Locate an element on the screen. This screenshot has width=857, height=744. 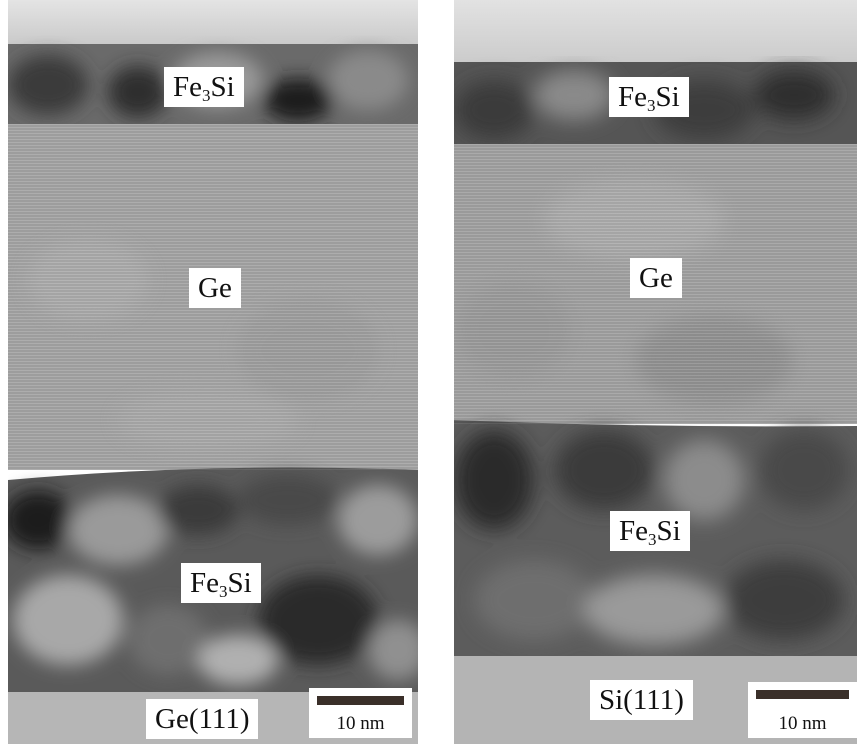
label-substrate: Ge(111) is located at coordinates (202, 719).